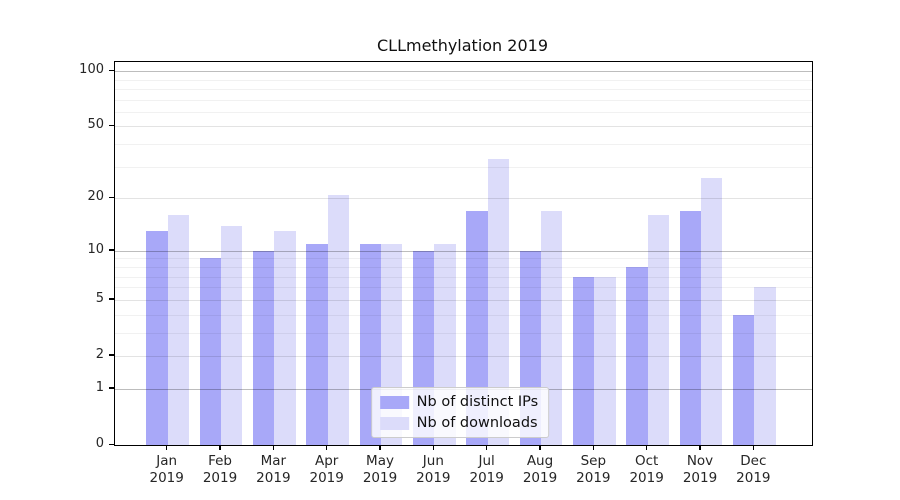 The image size is (900, 500). Describe the element at coordinates (232, 335) in the screenshot. I see `bar-downloads-feb` at that location.